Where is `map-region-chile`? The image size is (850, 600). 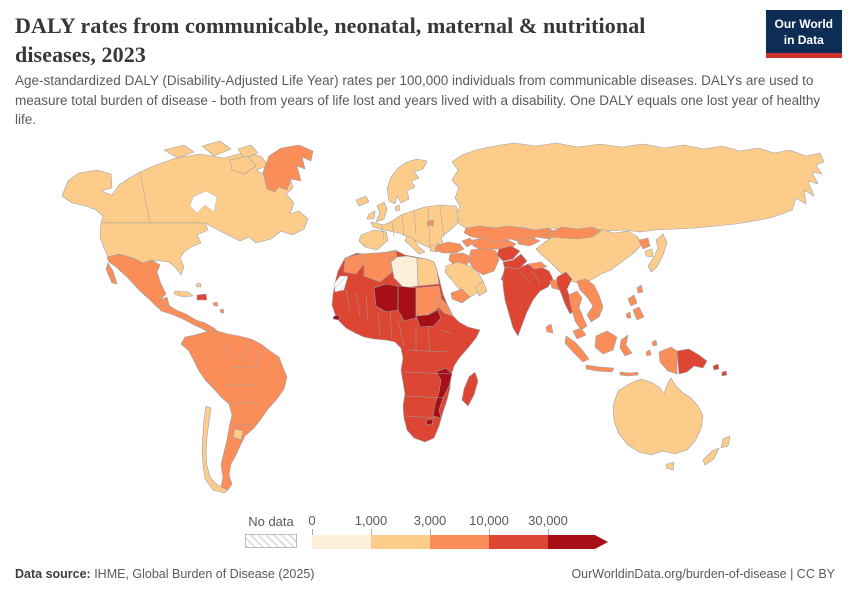 map-region-chile is located at coordinates (215, 449).